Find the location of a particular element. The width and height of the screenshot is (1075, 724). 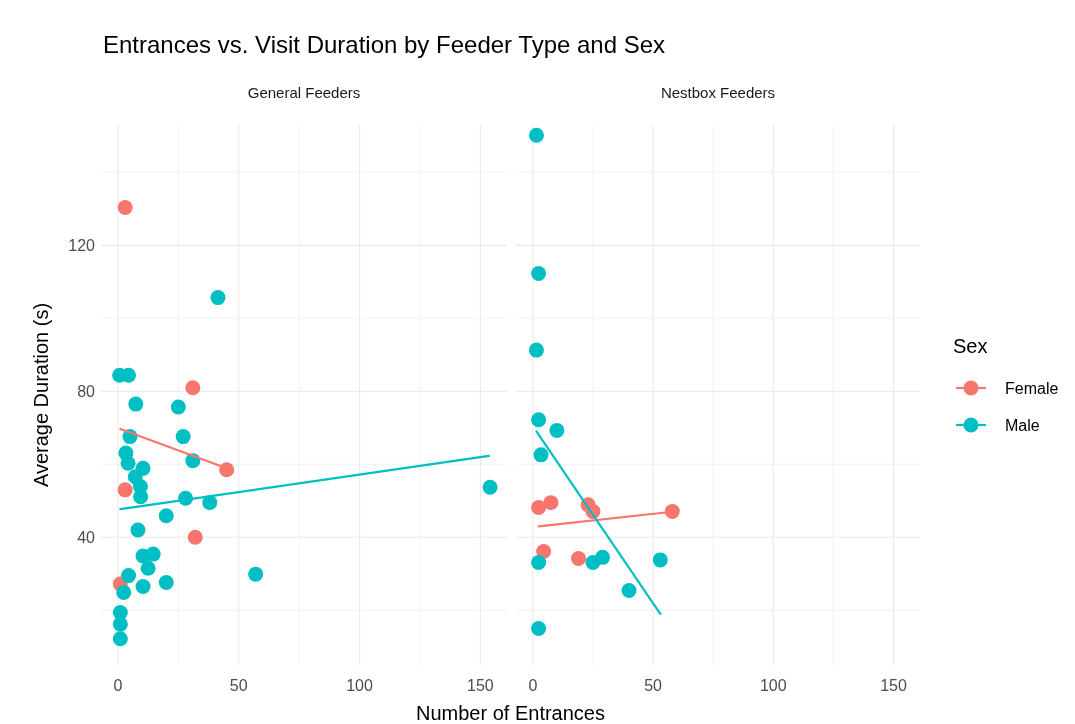

y-tick-label: 40 is located at coordinates (86, 537).